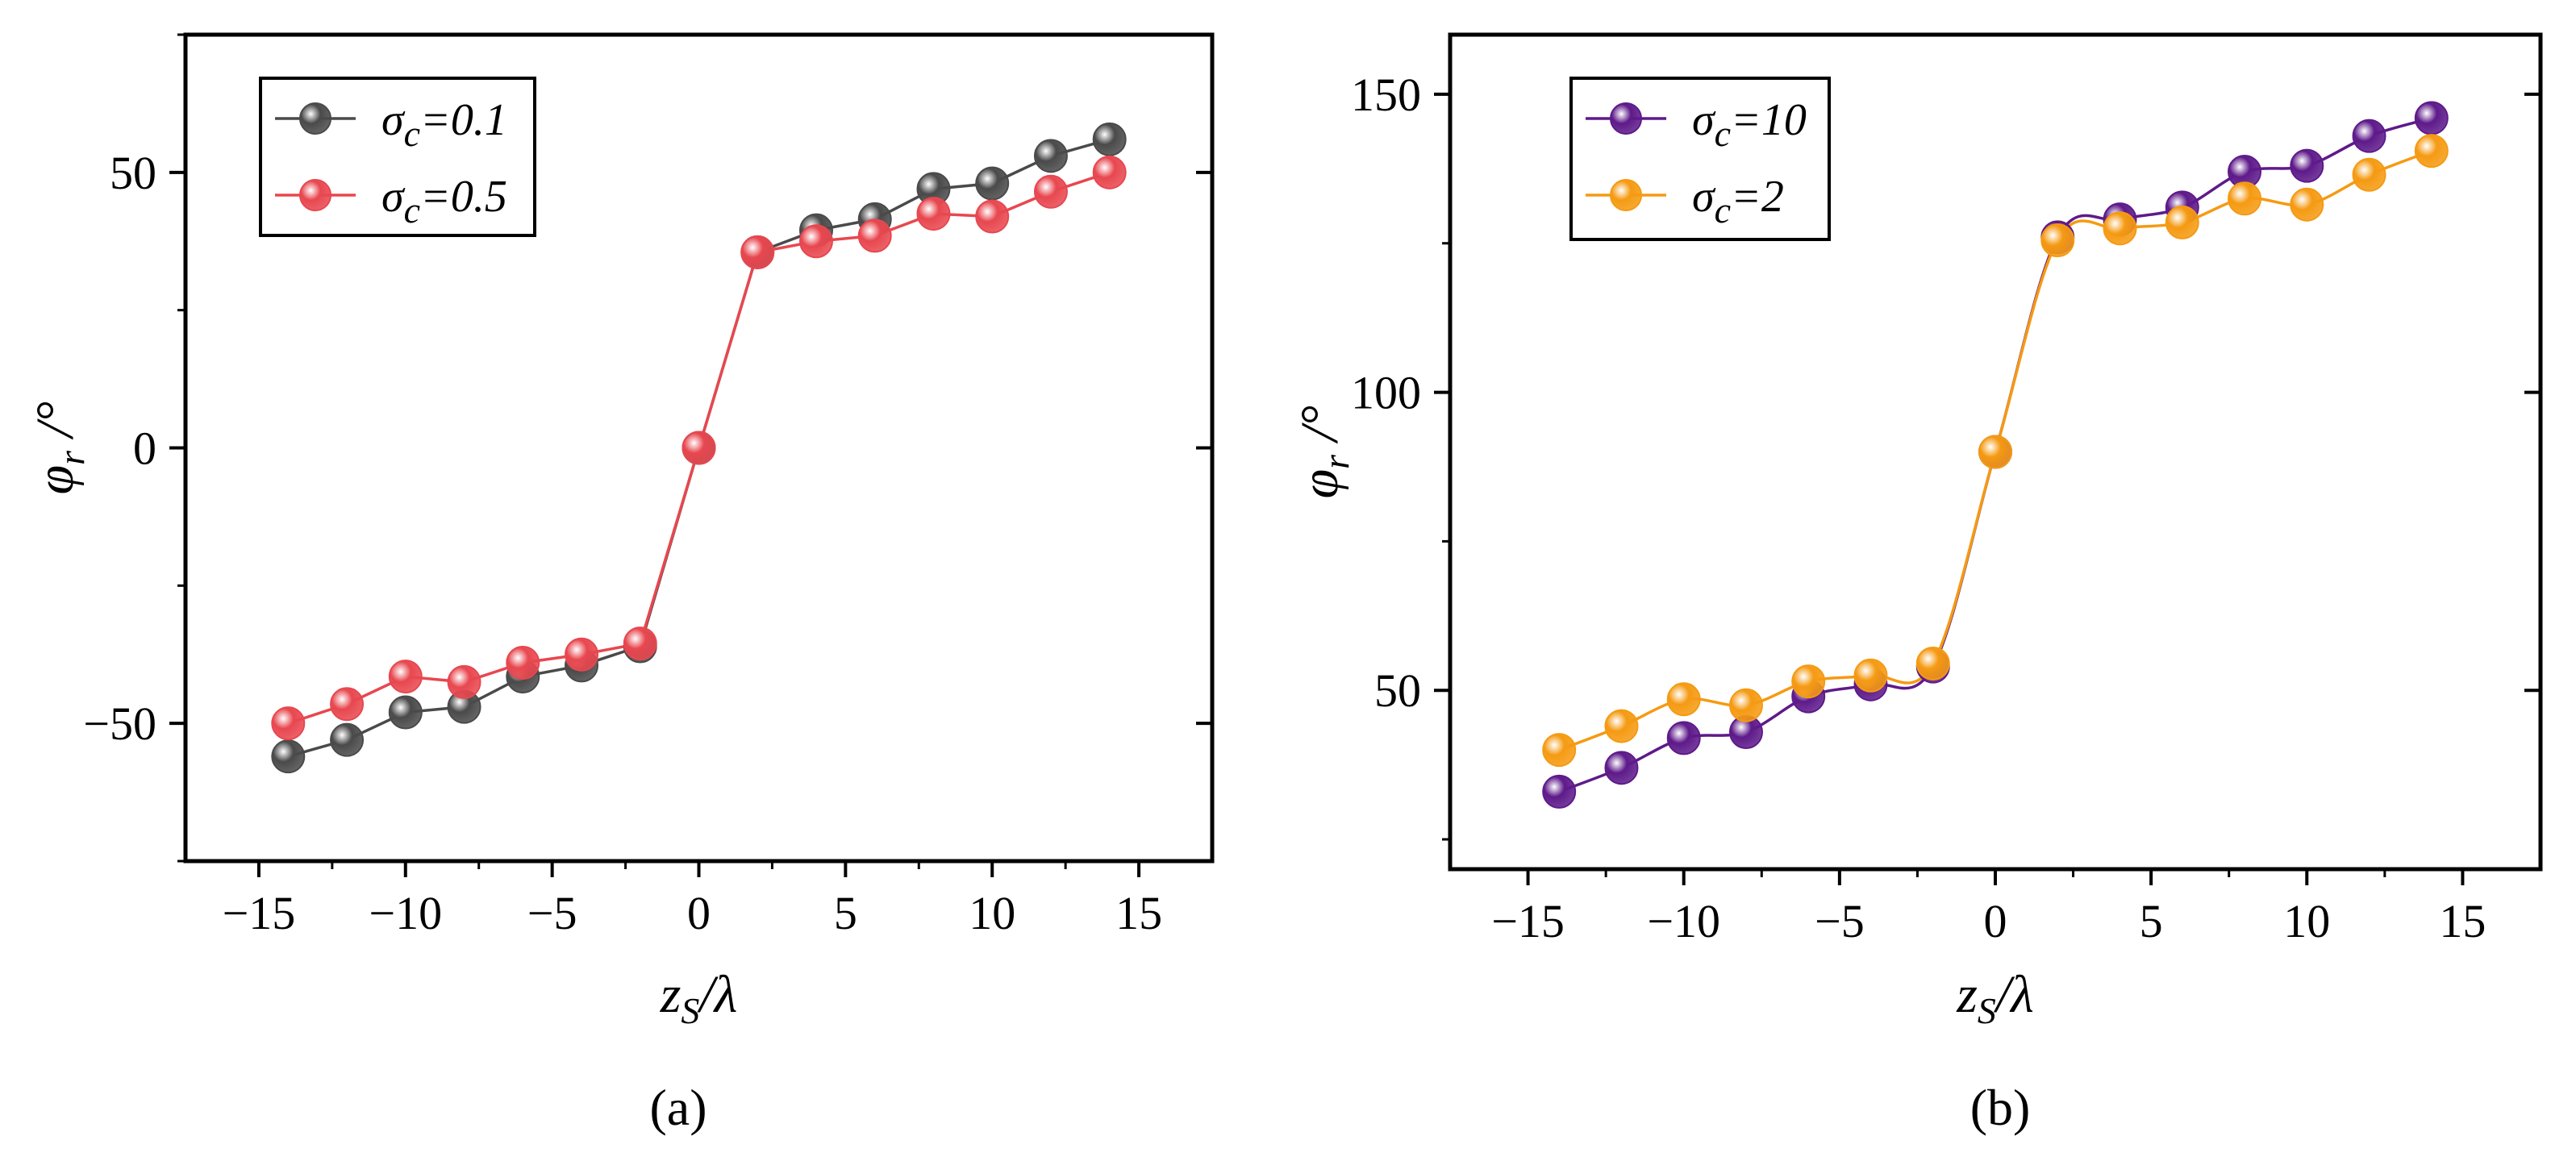 Image resolution: width=2576 pixels, height=1157 pixels. I want to click on x-tick-label-a: −5, so click(552, 913).